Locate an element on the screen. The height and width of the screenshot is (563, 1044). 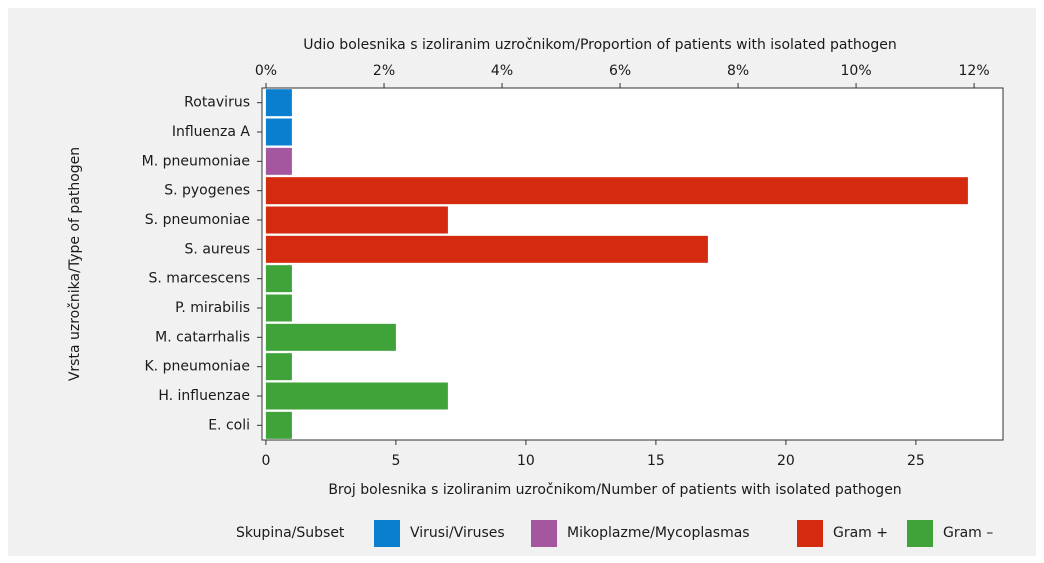
x2-tick-label: 2% is located at coordinates (384, 71).